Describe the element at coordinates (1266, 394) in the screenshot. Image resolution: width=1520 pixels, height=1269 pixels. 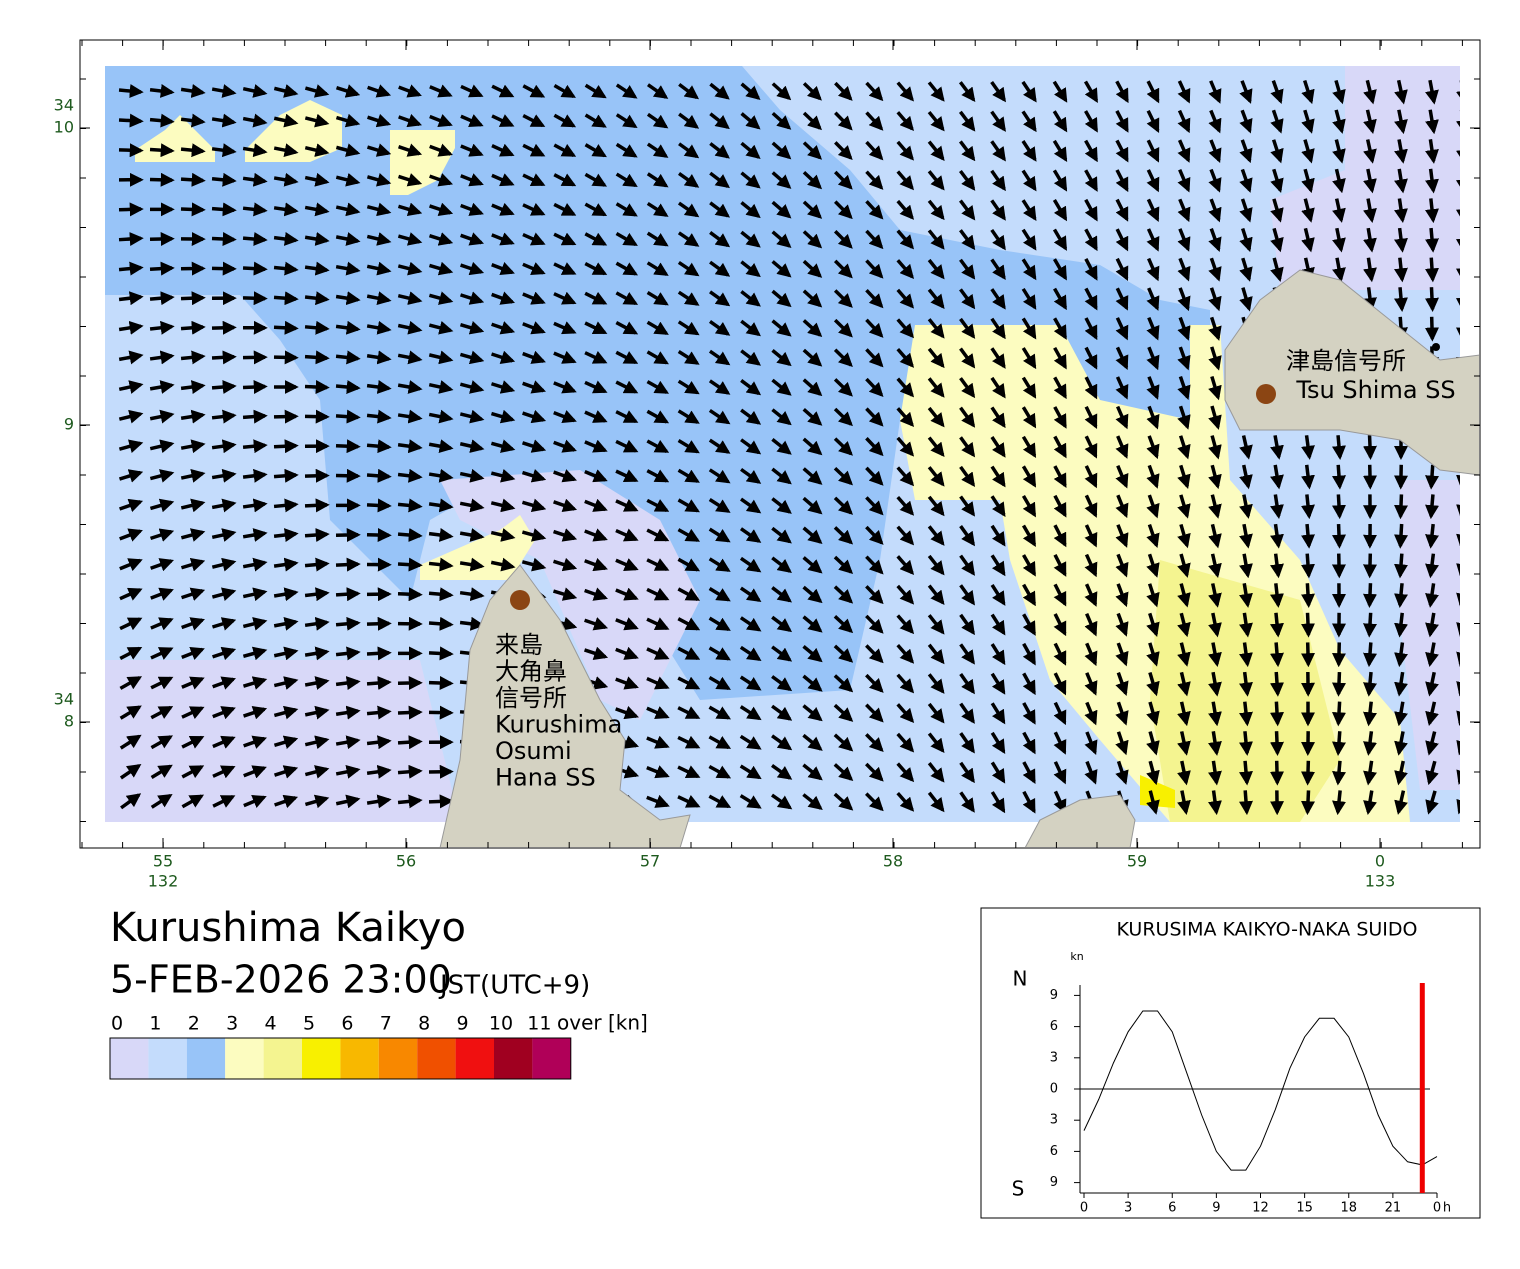
I see `station-dot` at that location.